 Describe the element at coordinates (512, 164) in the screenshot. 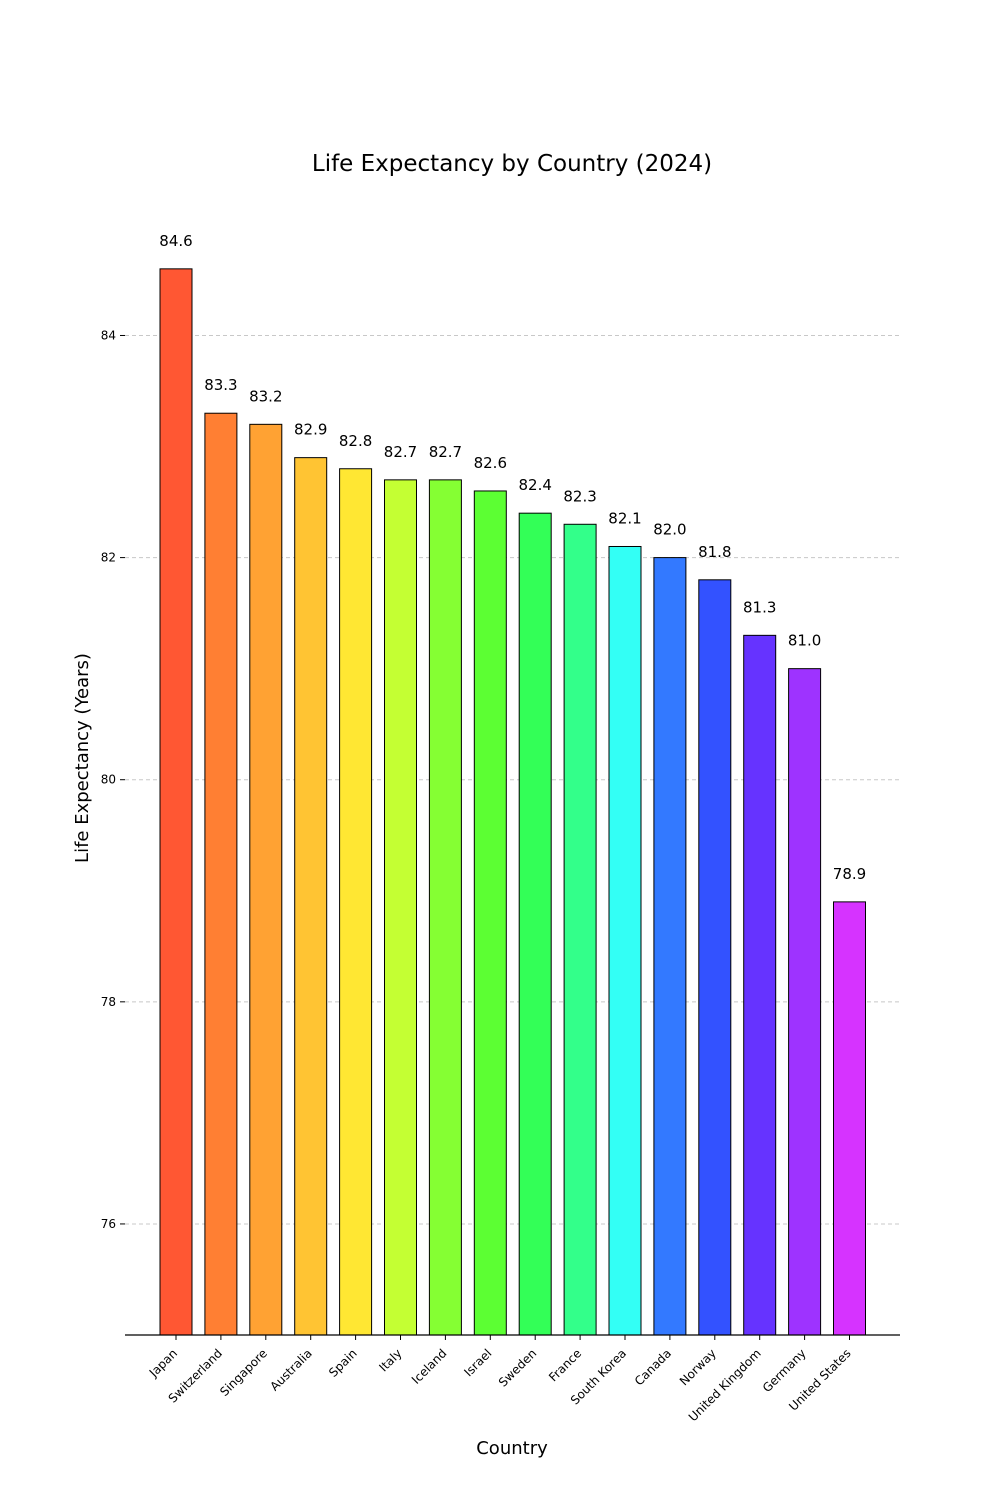

I see `chart-title: Life Expectancy by Country (2024)` at that location.